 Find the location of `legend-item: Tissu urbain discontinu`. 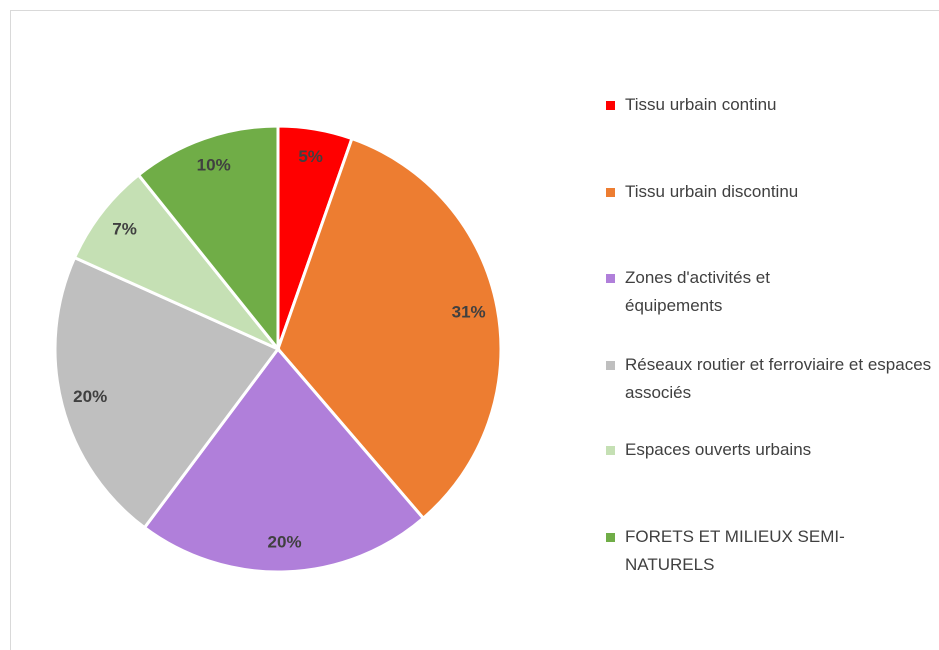

legend-item: Tissu urbain discontinu is located at coordinates (772, 192).